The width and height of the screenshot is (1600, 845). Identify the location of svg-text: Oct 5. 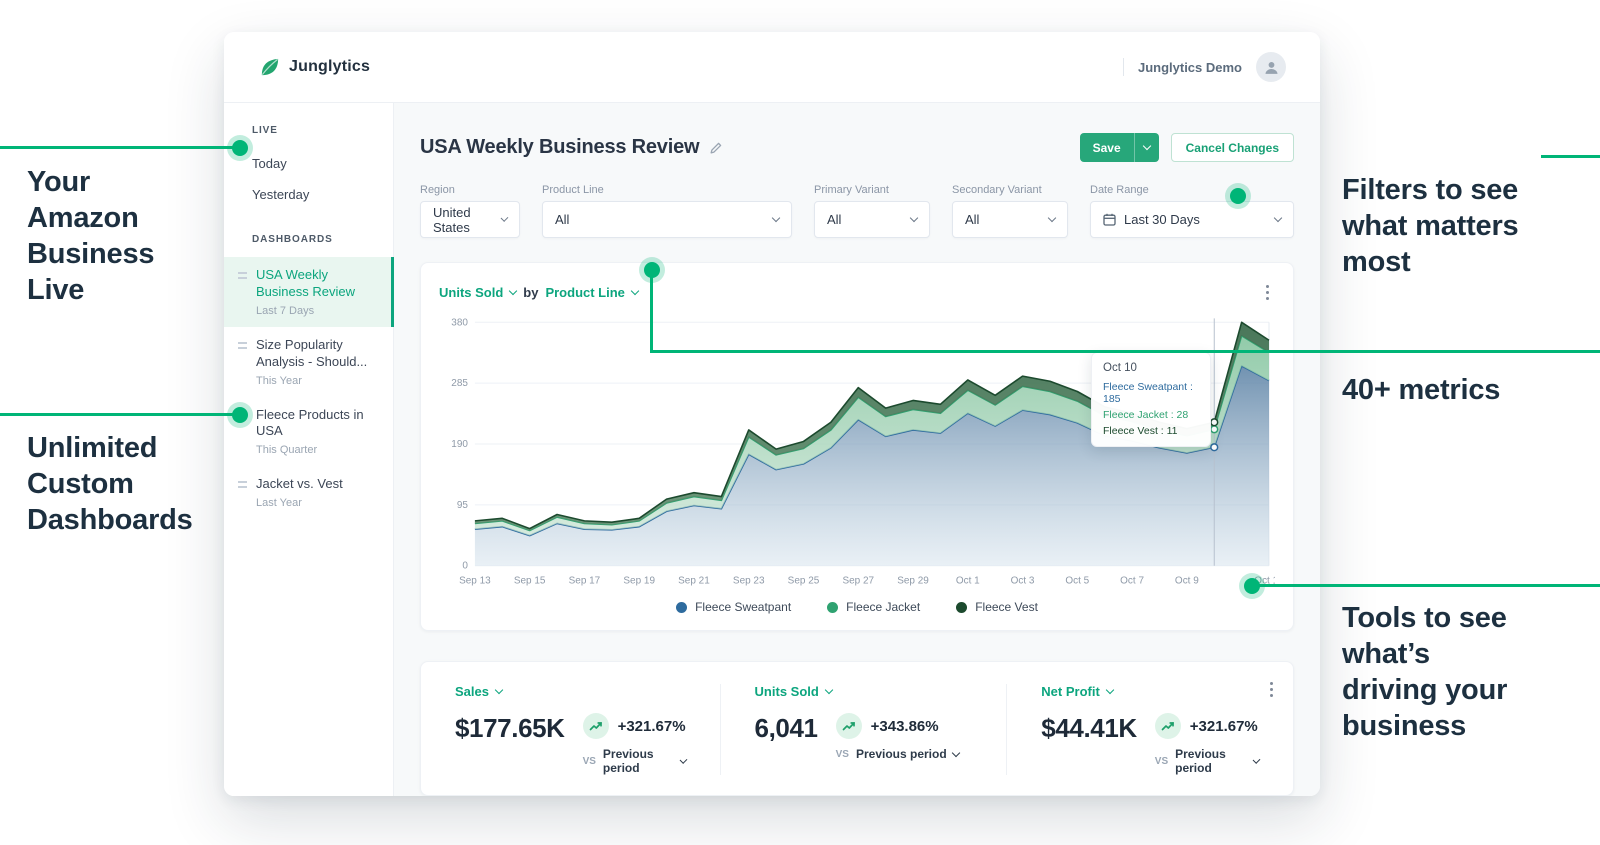
(1077, 581).